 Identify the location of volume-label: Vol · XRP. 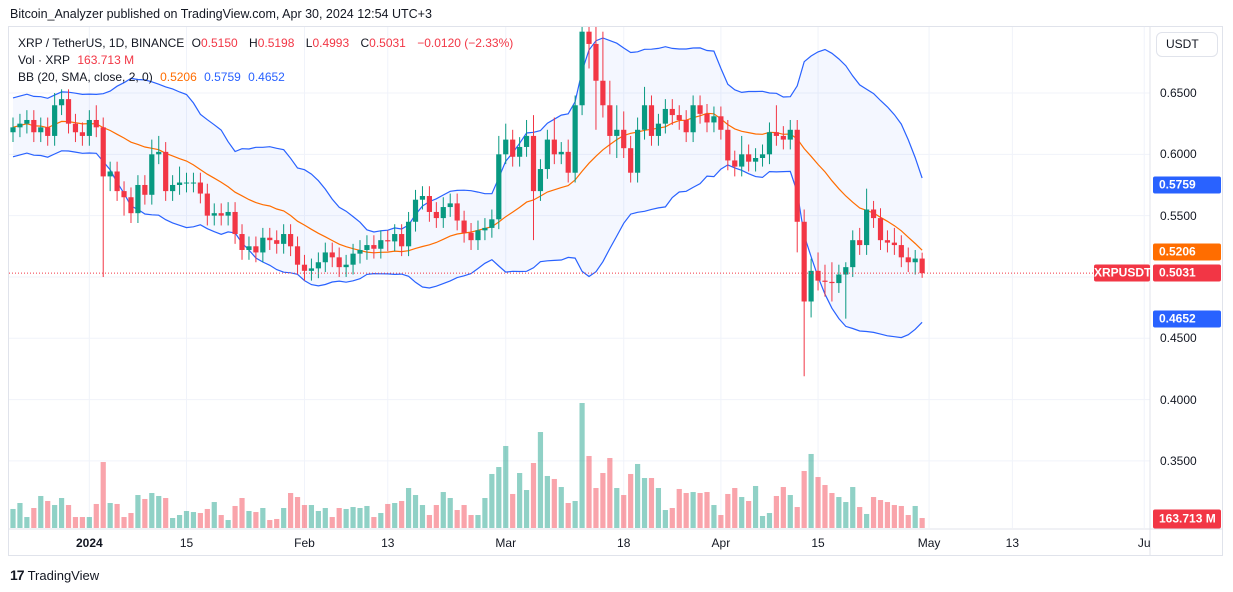
(44, 60).